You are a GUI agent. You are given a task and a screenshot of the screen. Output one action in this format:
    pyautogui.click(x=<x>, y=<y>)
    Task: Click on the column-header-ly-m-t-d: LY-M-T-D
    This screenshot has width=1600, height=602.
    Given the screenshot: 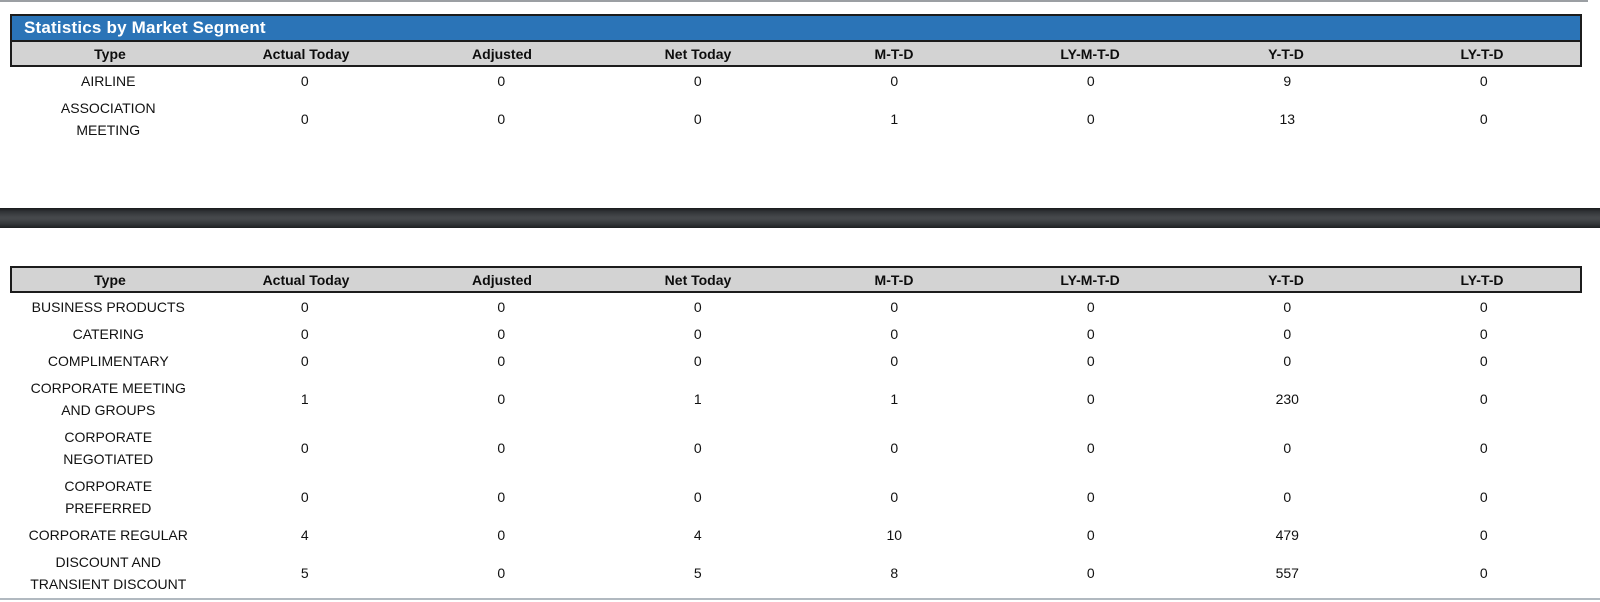 What is the action you would take?
    pyautogui.click(x=1090, y=53)
    